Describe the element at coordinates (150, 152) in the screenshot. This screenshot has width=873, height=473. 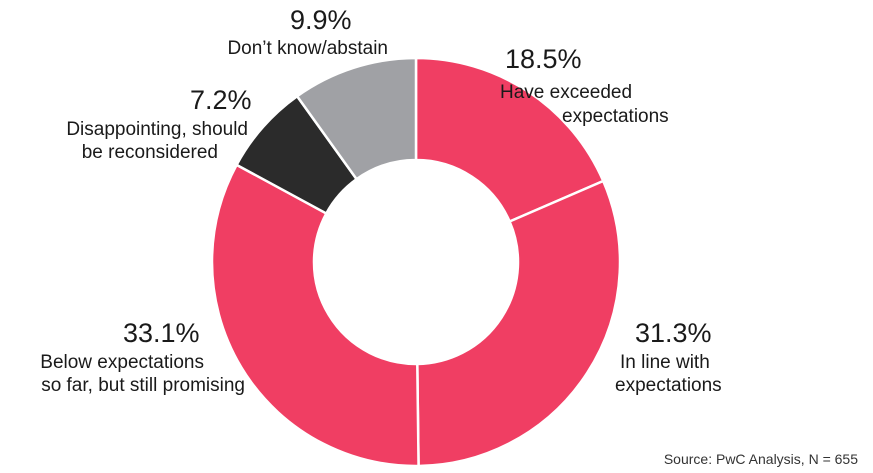
I see `category-label-disappointing-line2: be reconsidered` at that location.